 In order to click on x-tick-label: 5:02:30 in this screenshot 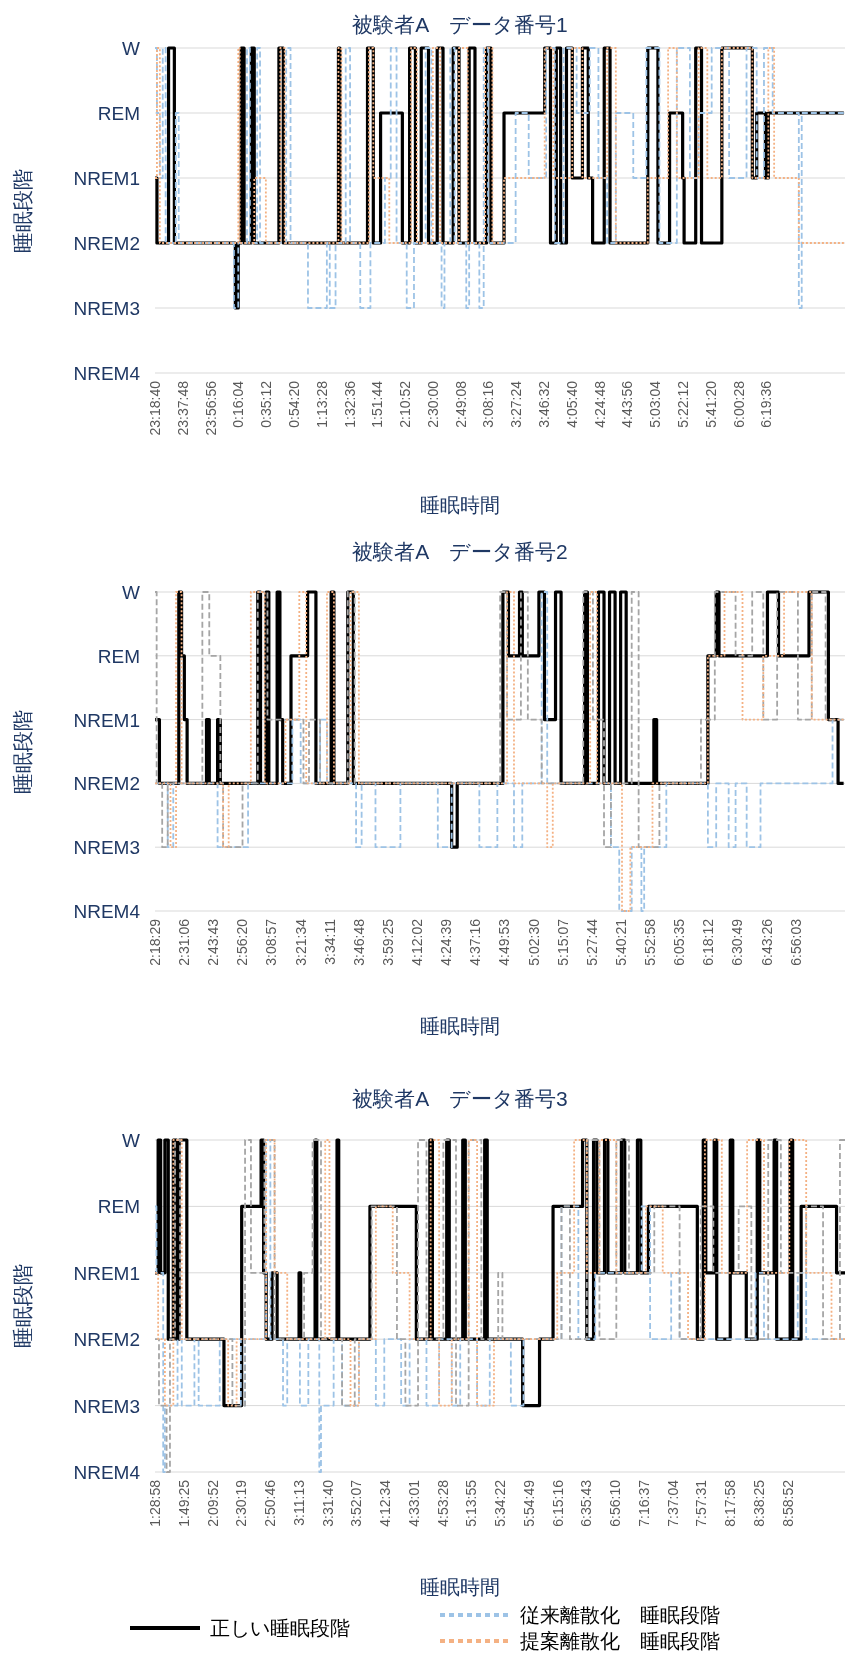, I will do `click(533, 942)`.